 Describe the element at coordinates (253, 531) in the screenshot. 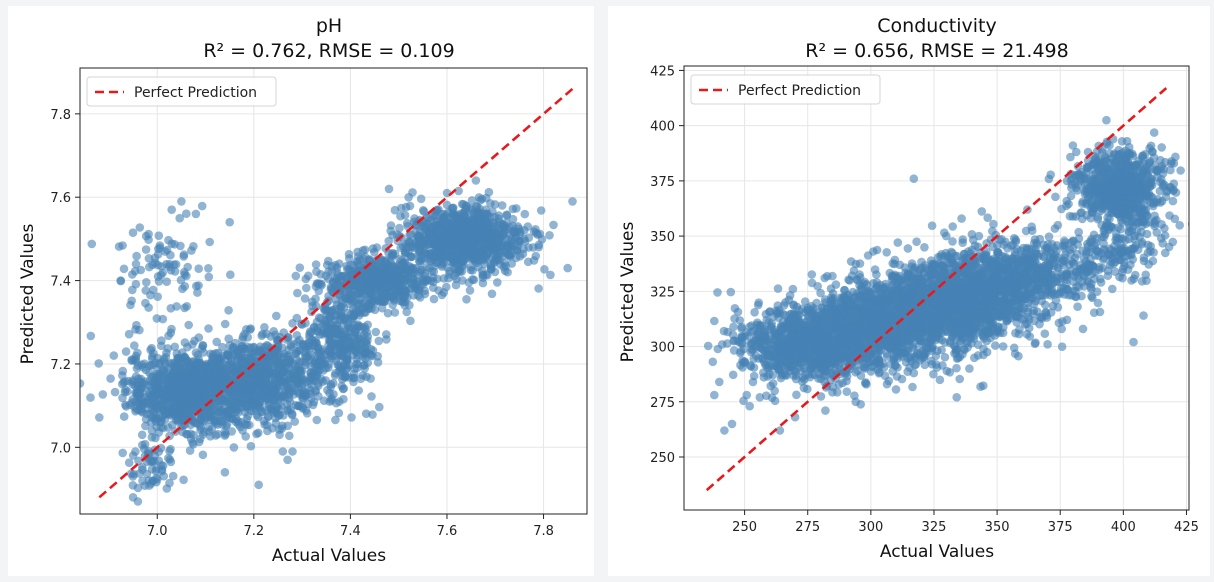

I see `x-tick-label: 7.2` at that location.